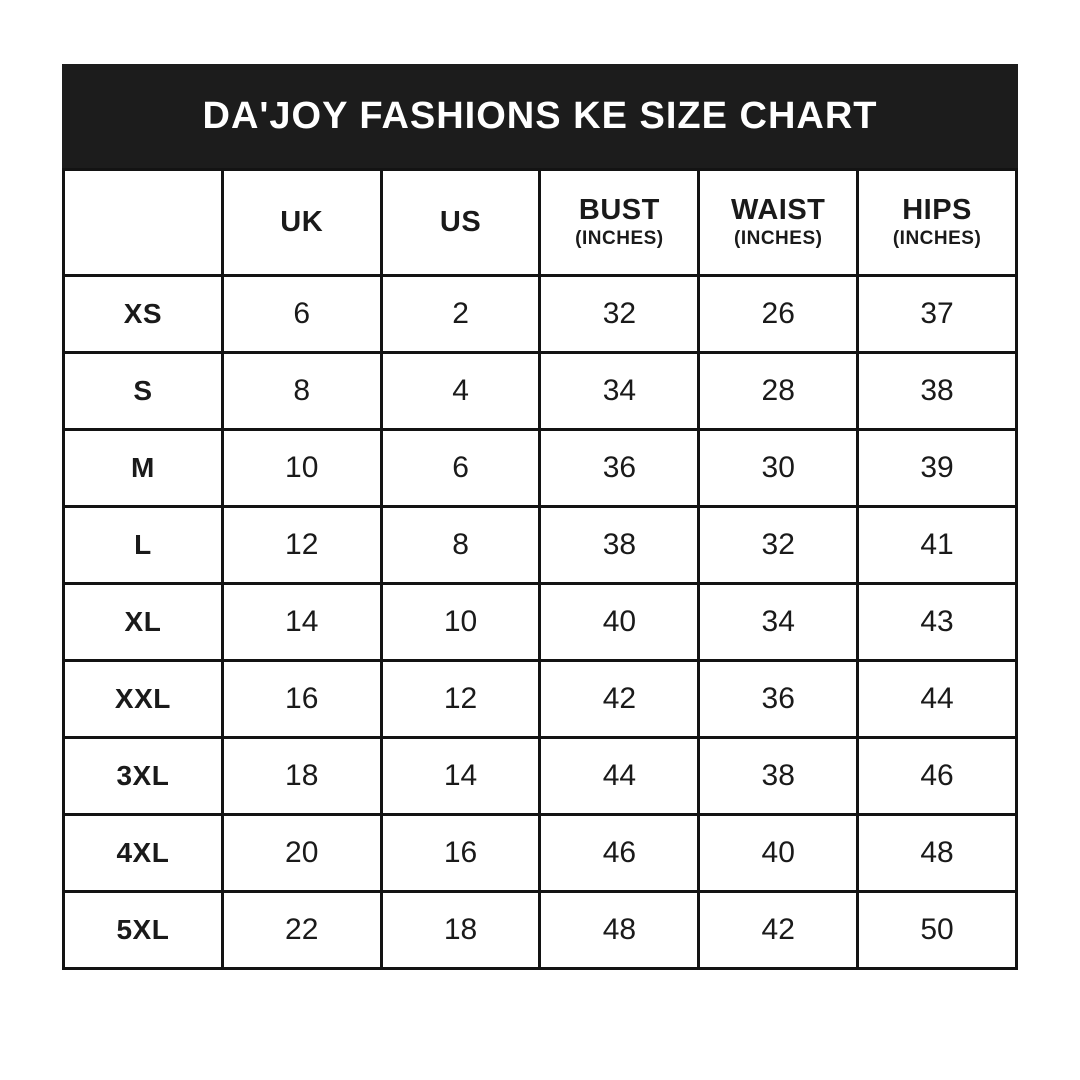 The image size is (1080, 1080). What do you see at coordinates (619, 314) in the screenshot?
I see `bust-value-cell: 32` at bounding box center [619, 314].